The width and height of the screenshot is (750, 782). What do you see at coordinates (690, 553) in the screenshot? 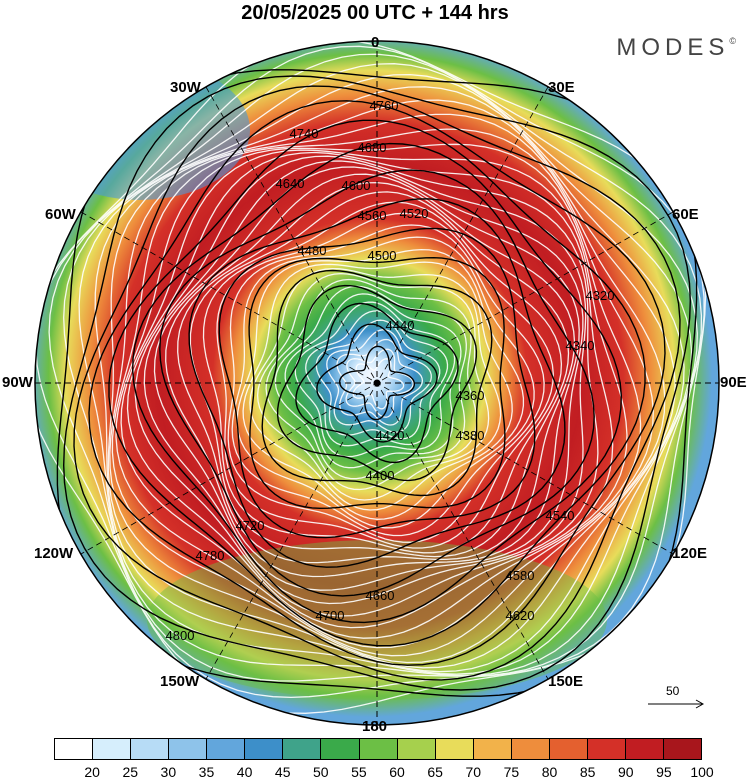
I see `lon-label-120e: 120E` at bounding box center [690, 553].